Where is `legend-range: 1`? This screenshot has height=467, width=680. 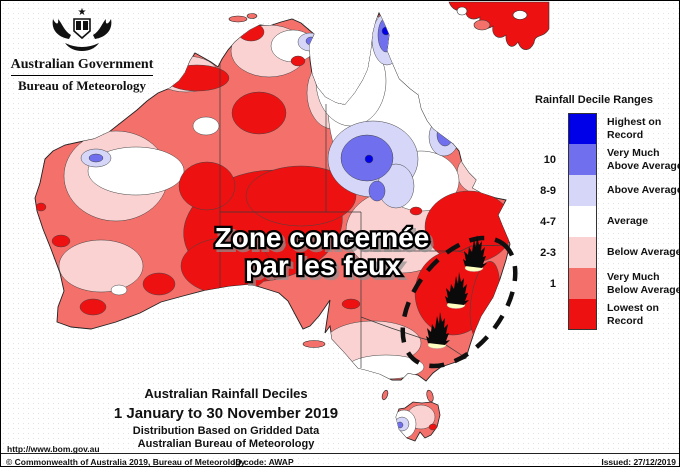 legend-range: 1 is located at coordinates (552, 283).